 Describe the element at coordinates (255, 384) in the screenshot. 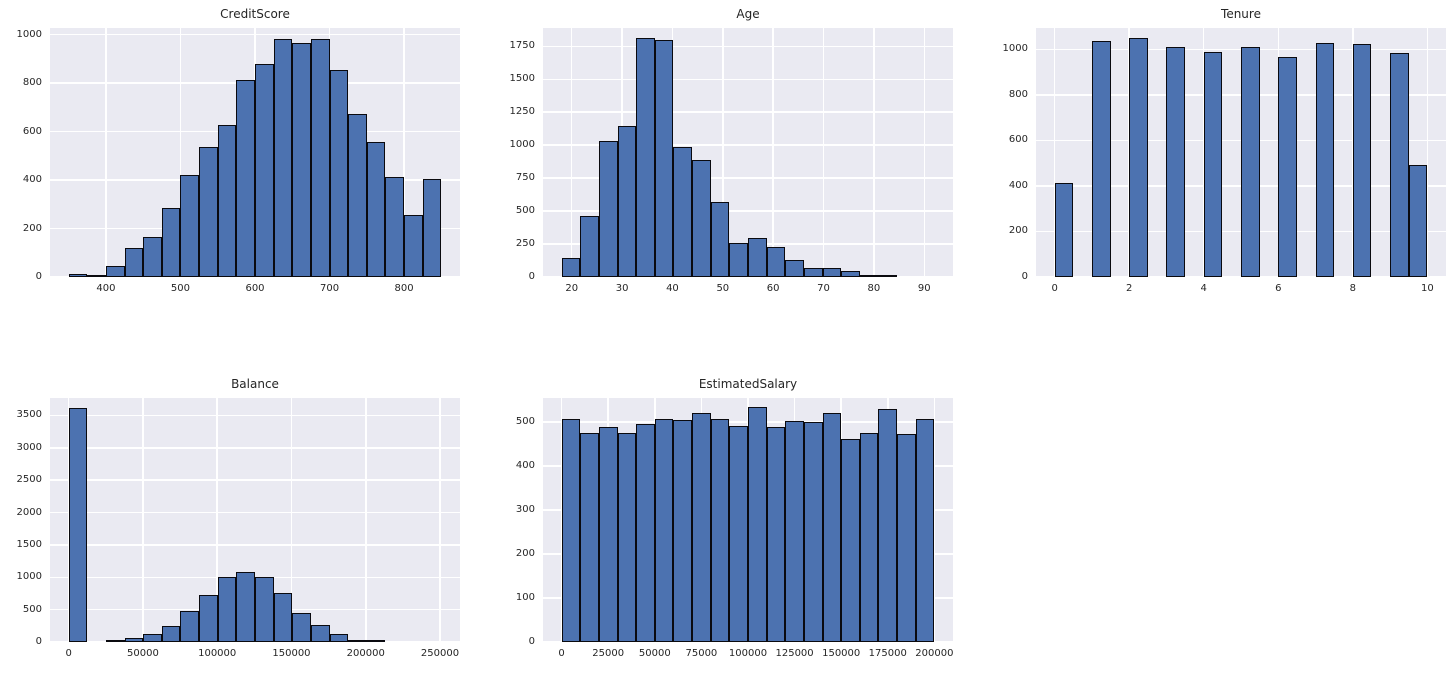

I see `chart-title-balance: Balance` at that location.